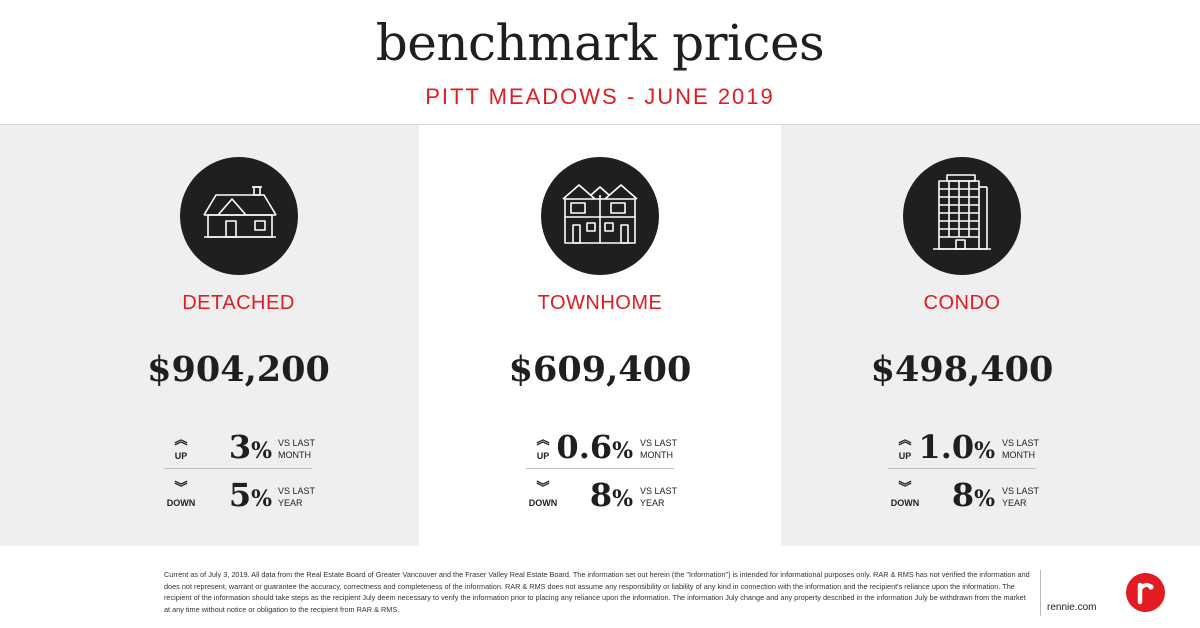 This screenshot has height=628, width=1200. Describe the element at coordinates (1040, 593) in the screenshot. I see `footer-divider` at that location.